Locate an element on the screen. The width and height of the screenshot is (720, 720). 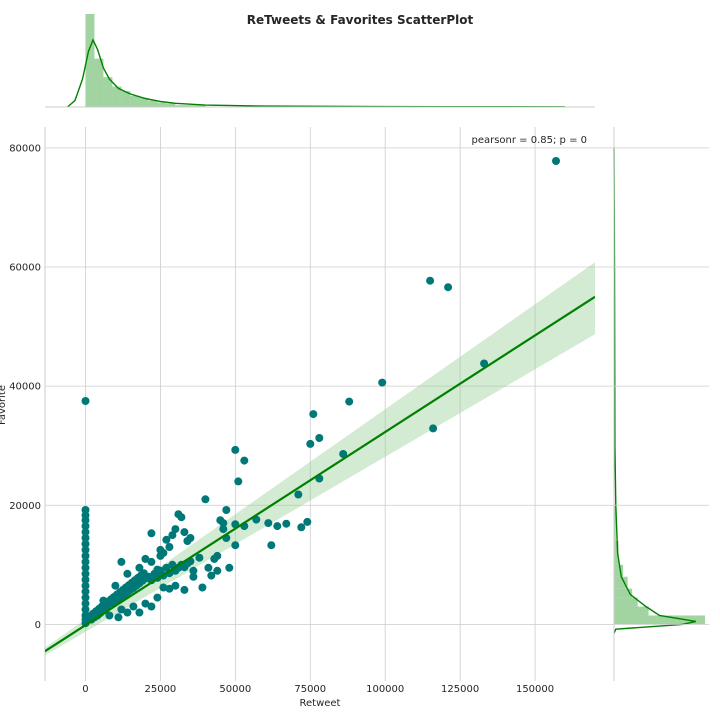
top-marginal-histogram is located at coordinates (320, 61).